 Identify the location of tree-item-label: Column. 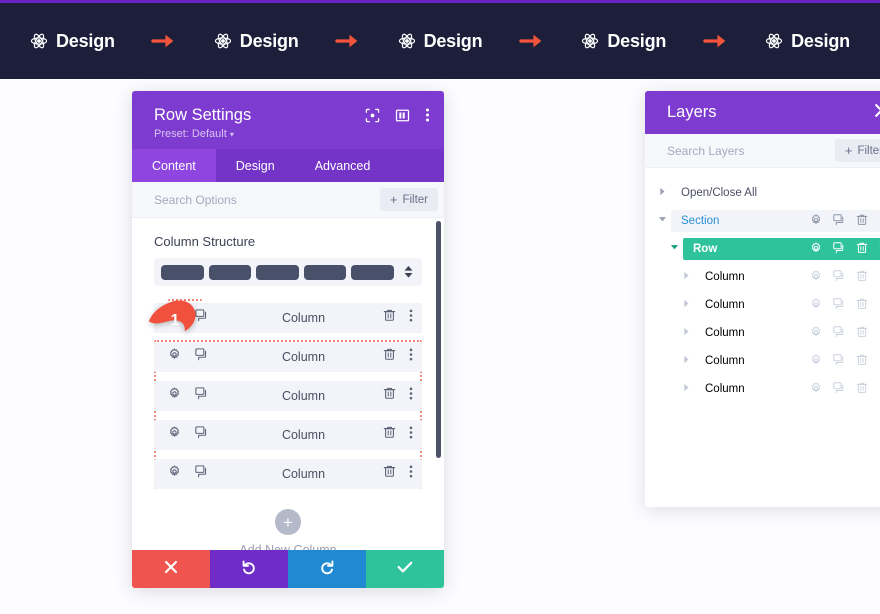
(725, 361).